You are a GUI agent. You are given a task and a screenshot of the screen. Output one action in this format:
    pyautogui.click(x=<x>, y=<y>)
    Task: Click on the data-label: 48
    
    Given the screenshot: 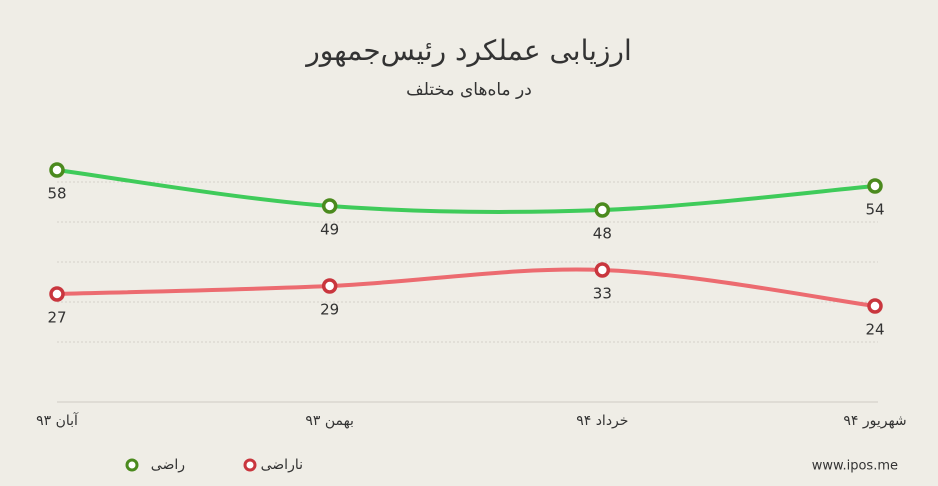 What is the action you would take?
    pyautogui.click(x=602, y=234)
    